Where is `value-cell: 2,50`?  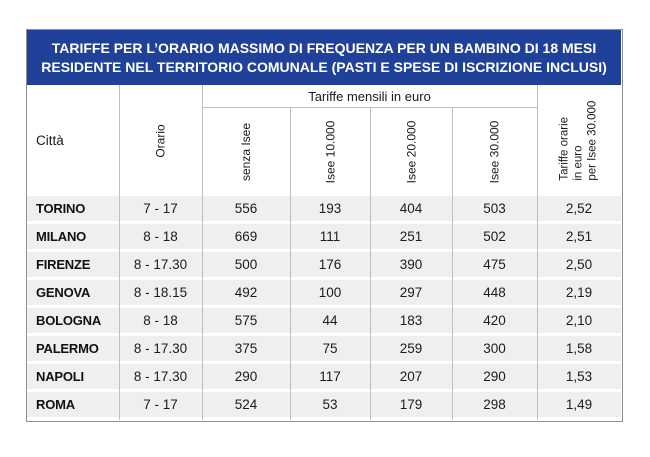 value-cell: 2,50 is located at coordinates (579, 266).